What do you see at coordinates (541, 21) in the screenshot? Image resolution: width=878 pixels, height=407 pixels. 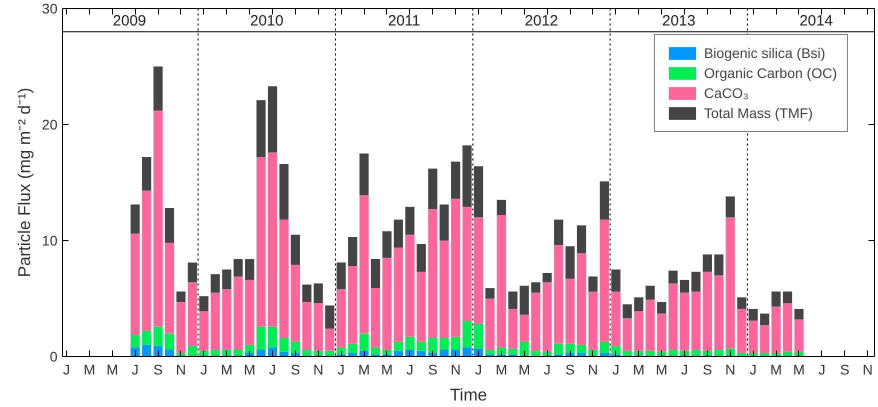 I see `annotation: 2012` at bounding box center [541, 21].